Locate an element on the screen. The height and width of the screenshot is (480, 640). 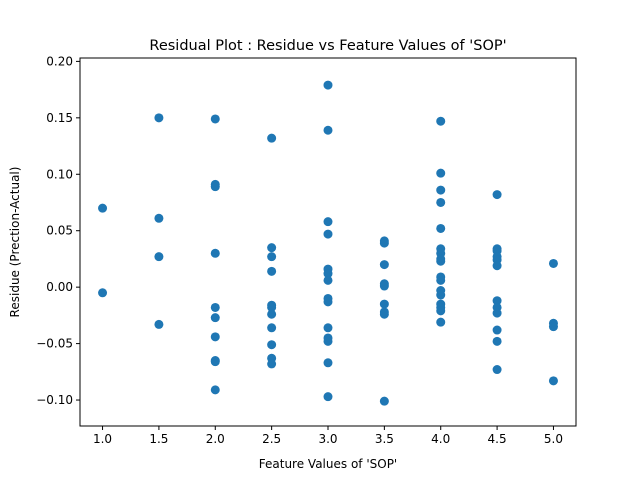
x-tick-label: 1.0 is located at coordinates (102, 439).